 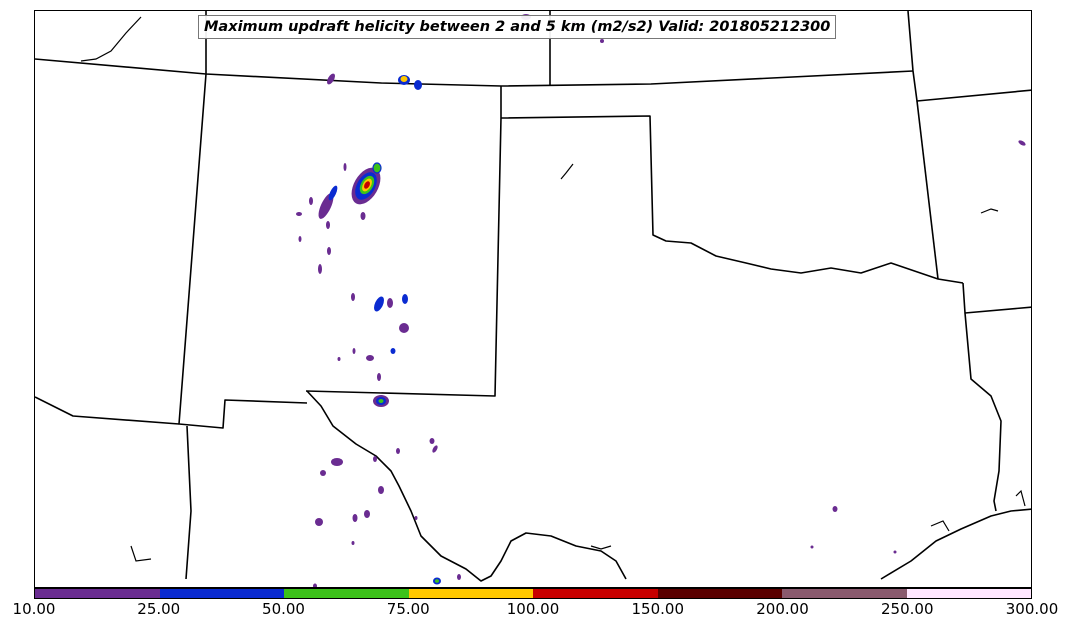 I want to click on reservoir-outline-east, so click(x=989, y=211).